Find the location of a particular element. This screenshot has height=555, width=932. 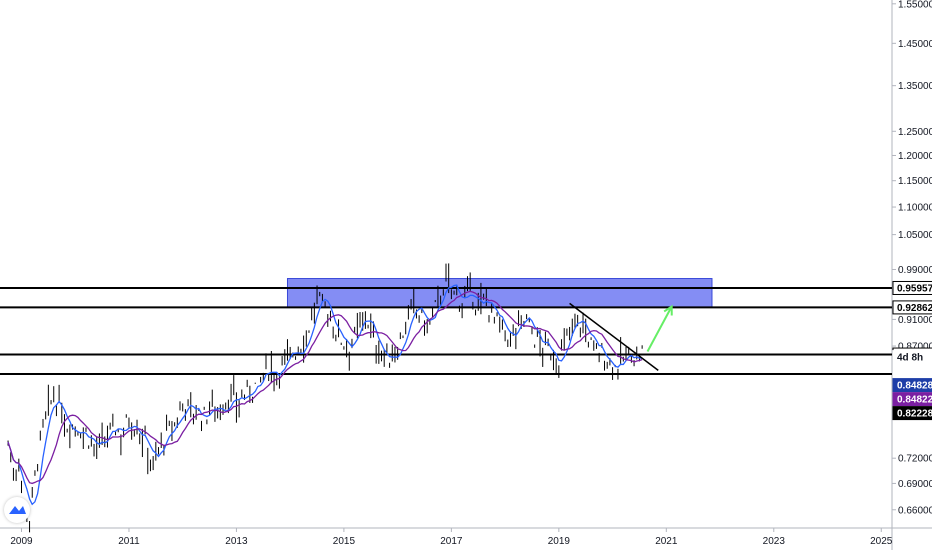

x-tick-label: 2021 is located at coordinates (666, 541).